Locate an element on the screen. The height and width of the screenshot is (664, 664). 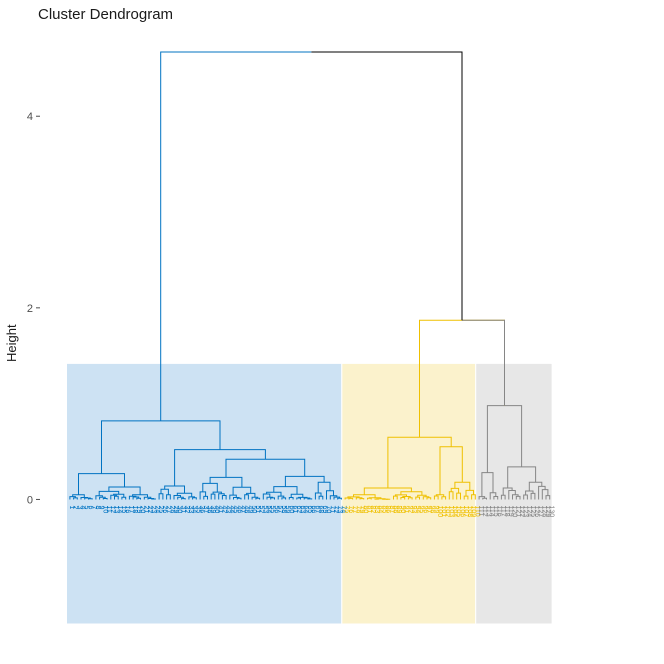
leaf-label: 129 is located at coordinates (547, 512).